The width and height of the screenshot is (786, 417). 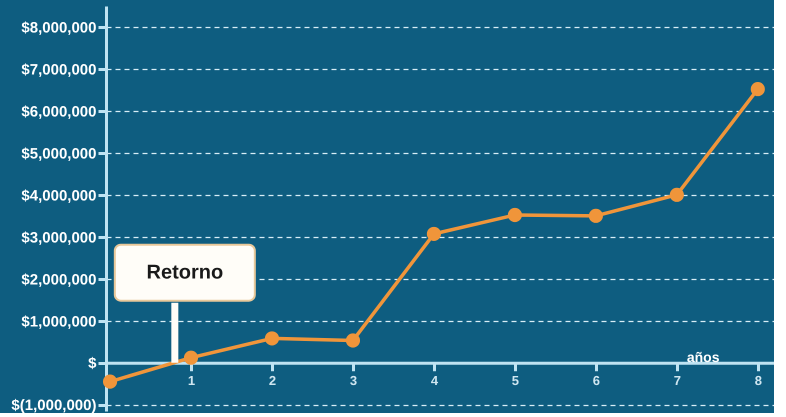 I want to click on y-tick-label: $6,000,000, so click(x=58, y=111).